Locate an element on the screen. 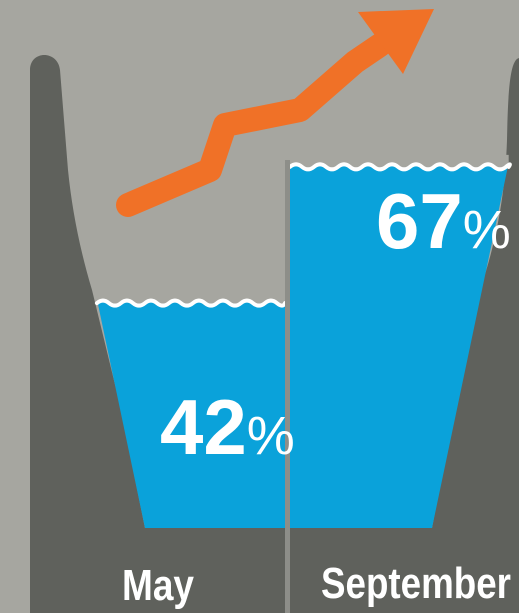 This screenshot has height=613, width=519. water-bar-may is located at coordinates (190, 413).